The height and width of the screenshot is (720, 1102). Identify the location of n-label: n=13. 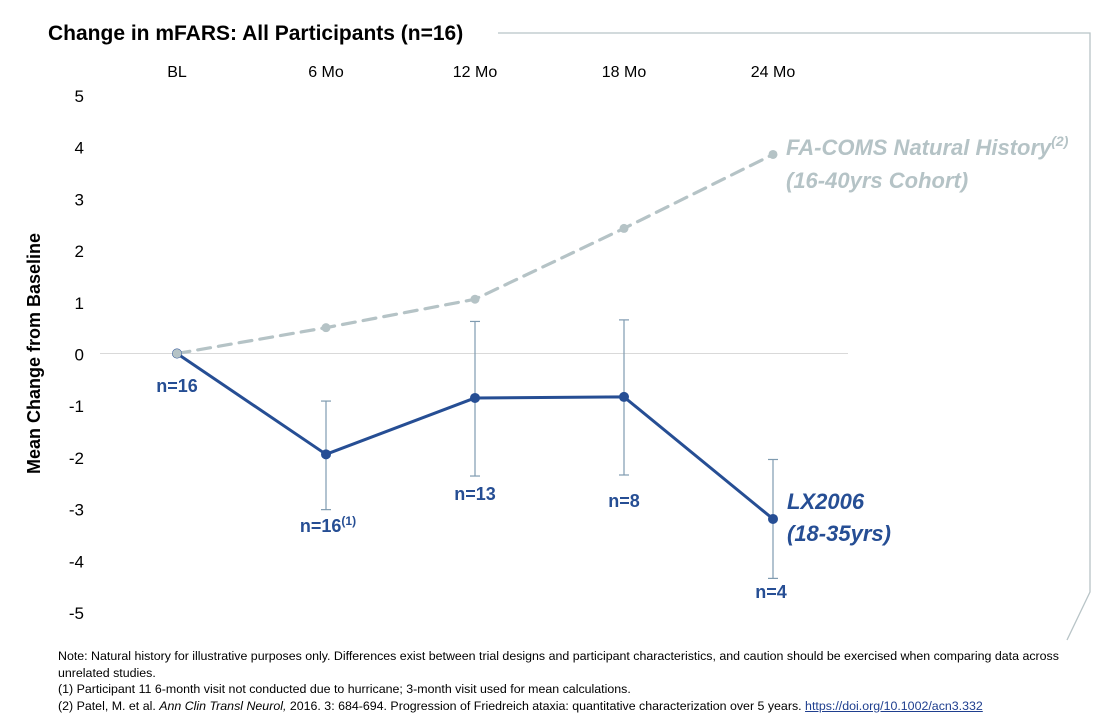
(475, 494).